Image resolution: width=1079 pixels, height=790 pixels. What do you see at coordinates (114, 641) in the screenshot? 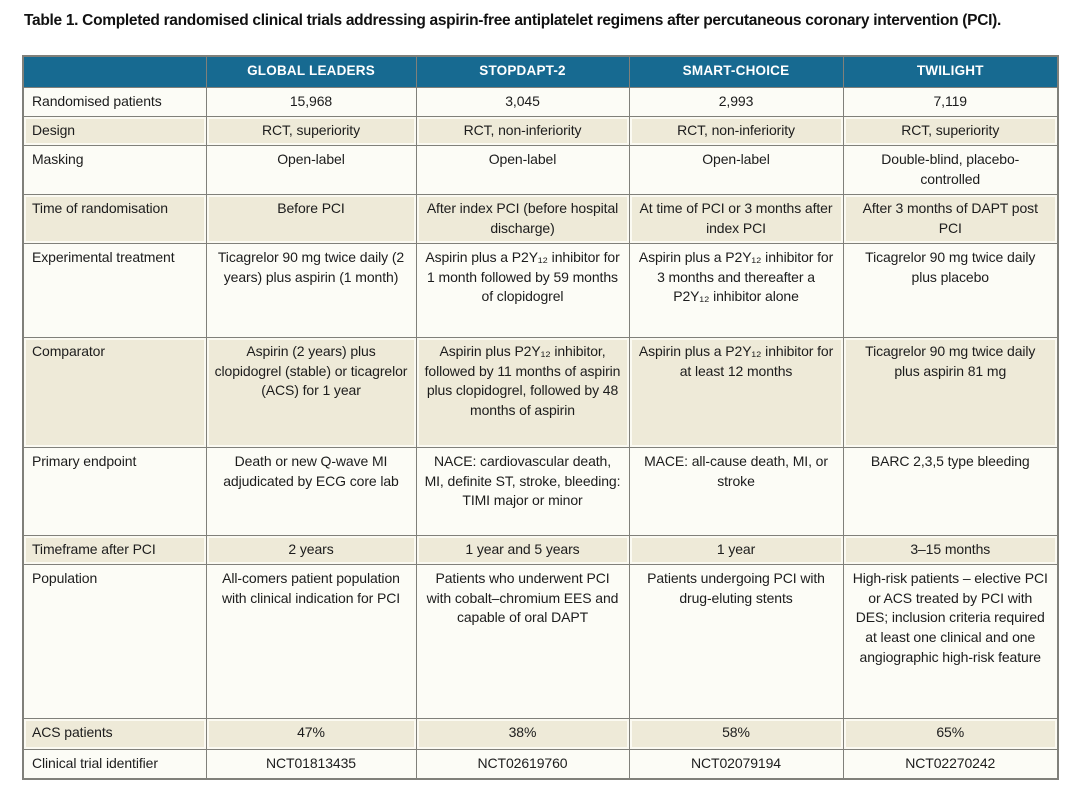
I see `row-label: Population` at bounding box center [114, 641].